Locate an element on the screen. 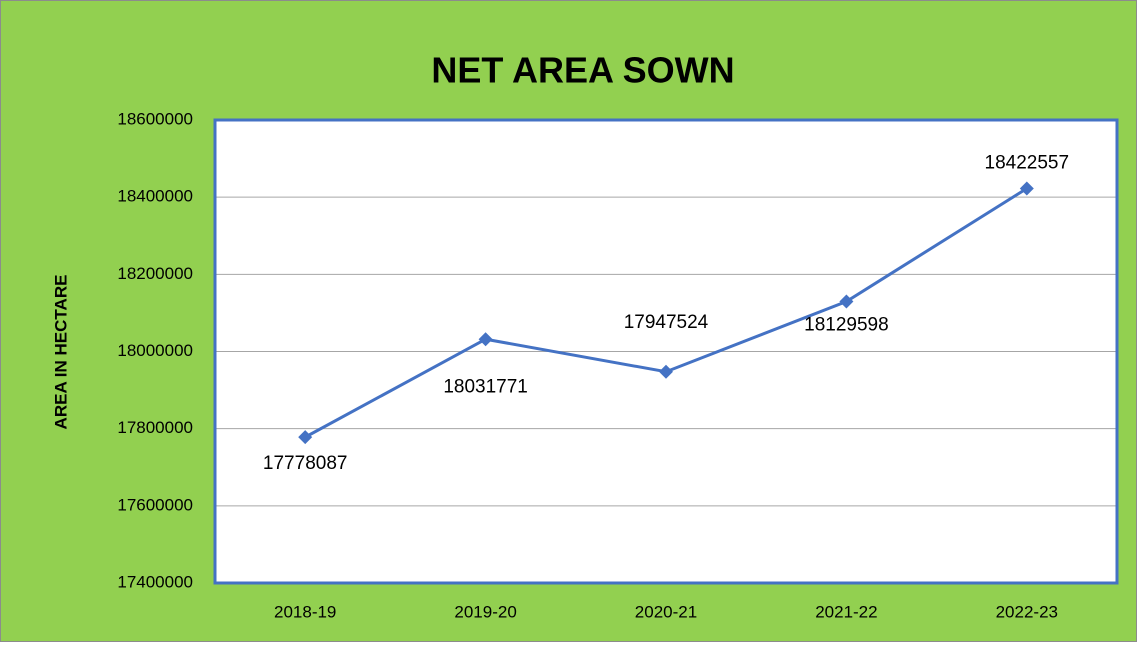  chart-title: NET AREA SOWN is located at coordinates (582, 70).